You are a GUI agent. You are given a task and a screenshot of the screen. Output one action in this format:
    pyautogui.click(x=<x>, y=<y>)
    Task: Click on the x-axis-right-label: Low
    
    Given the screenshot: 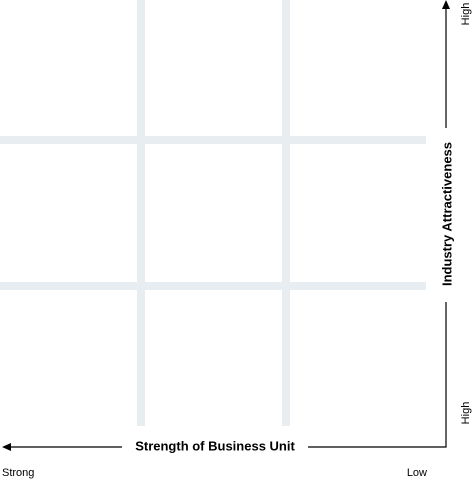 What is the action you would take?
    pyautogui.click(x=417, y=473)
    